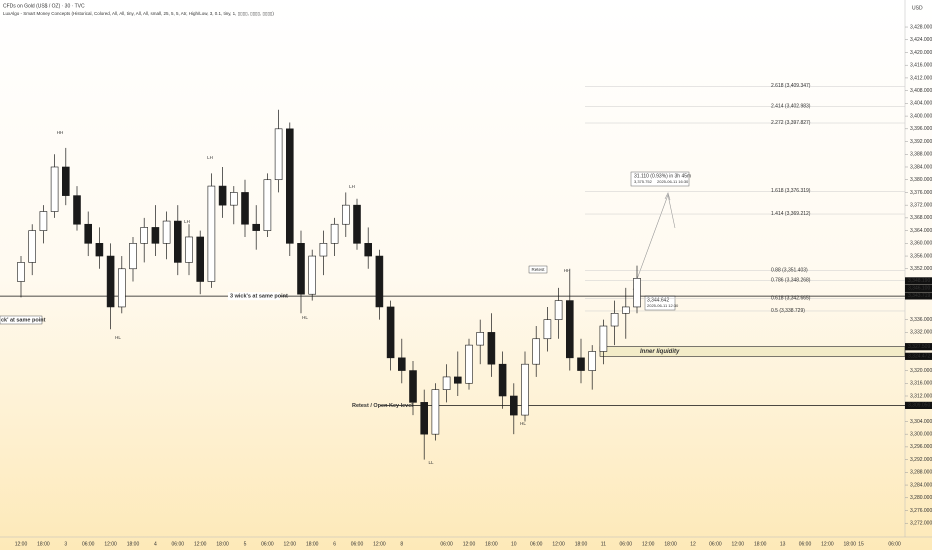  What do you see at coordinates (155, 544) in the screenshot?
I see `x-tick-label: 4` at bounding box center [155, 544].